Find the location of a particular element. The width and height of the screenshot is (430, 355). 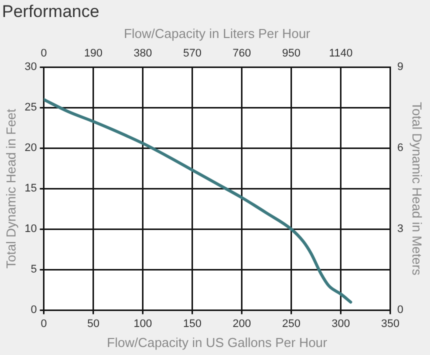

x2-axis-title: Flow/Capacity in Liters Per Hour is located at coordinates (217, 33).